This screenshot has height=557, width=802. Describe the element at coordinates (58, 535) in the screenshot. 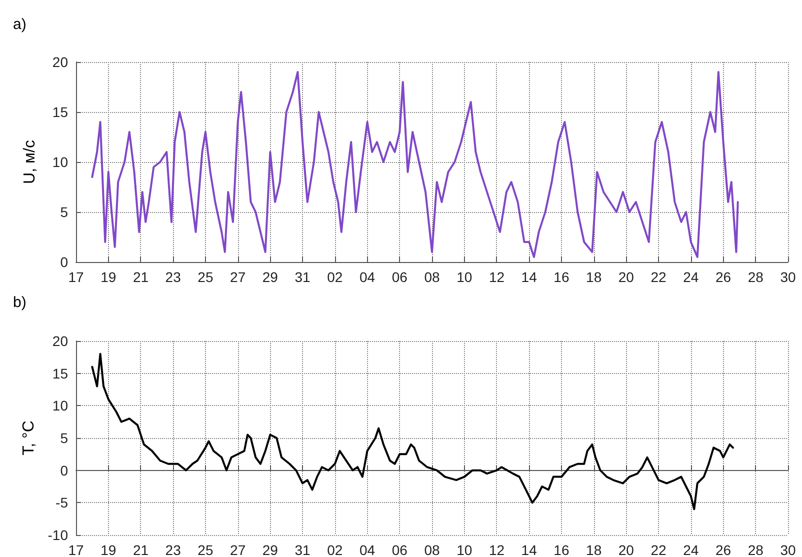

I see `y-tick-label: -10` at that location.